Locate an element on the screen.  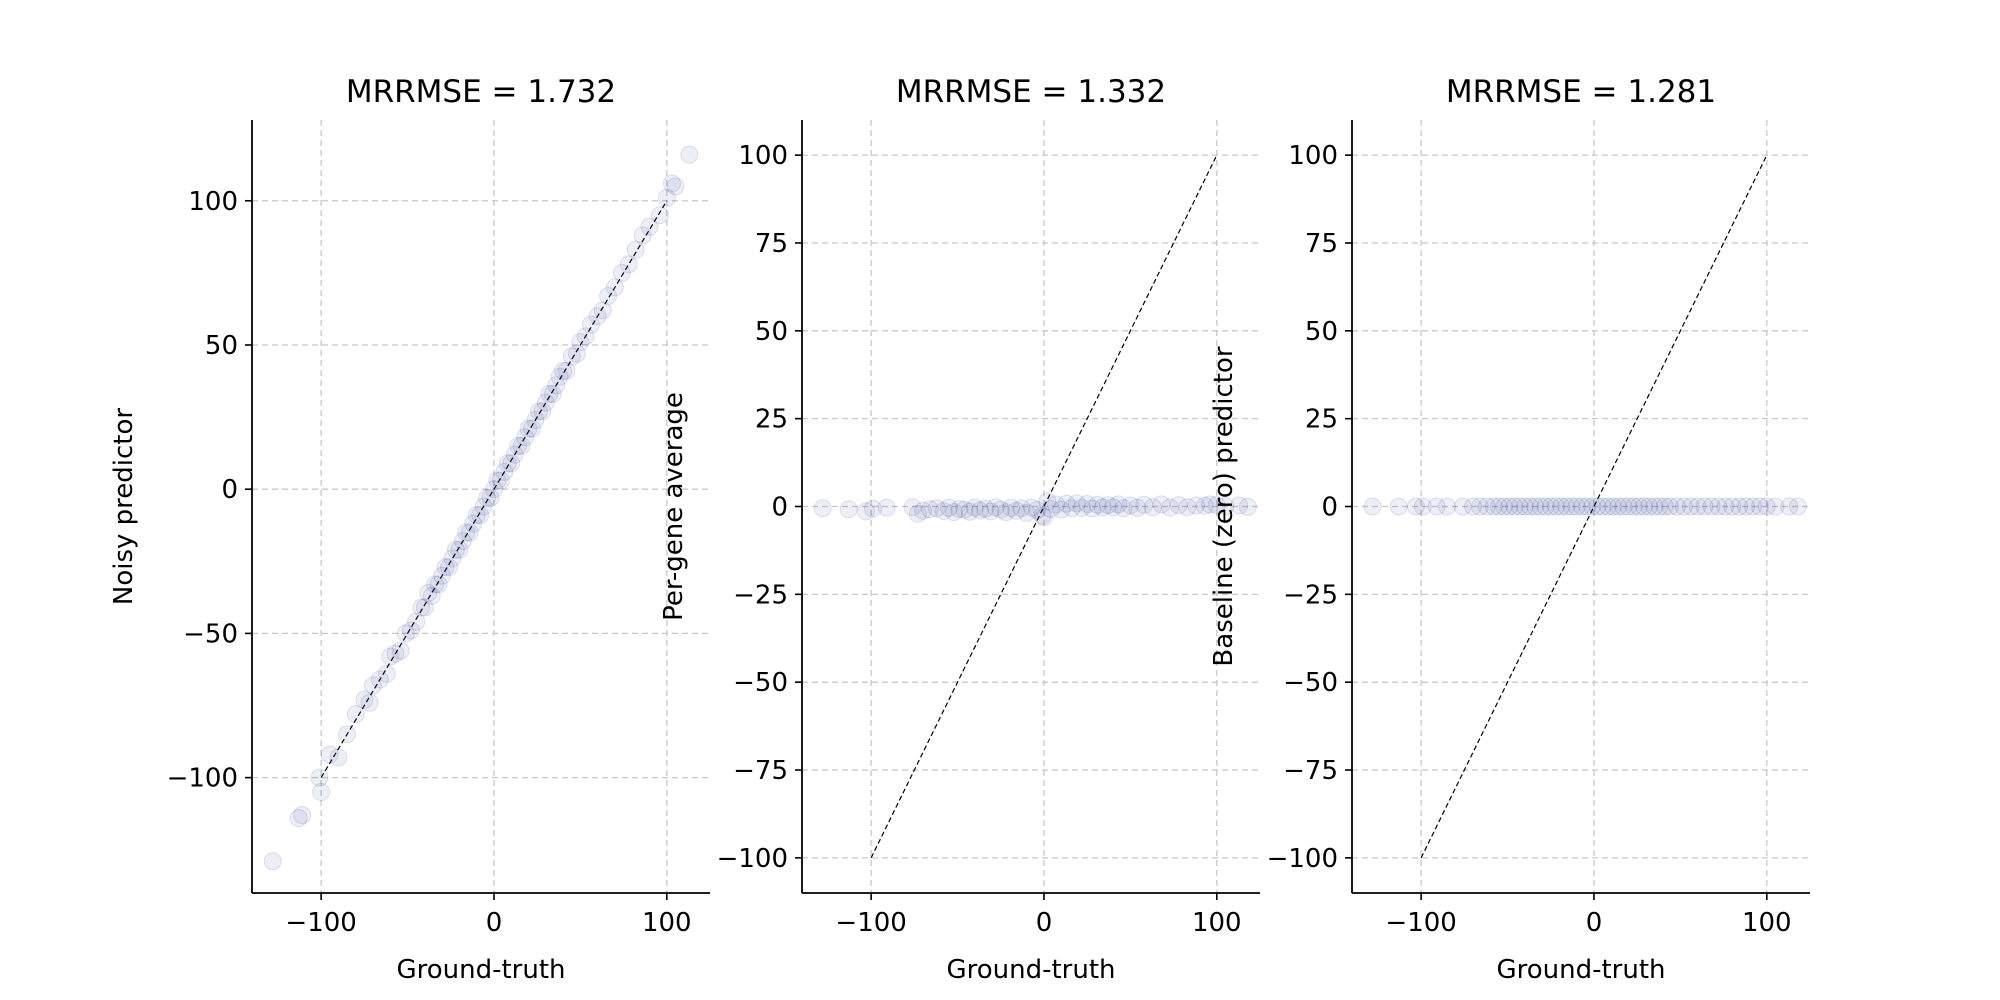
scatter-points is located at coordinates (1585, 506).